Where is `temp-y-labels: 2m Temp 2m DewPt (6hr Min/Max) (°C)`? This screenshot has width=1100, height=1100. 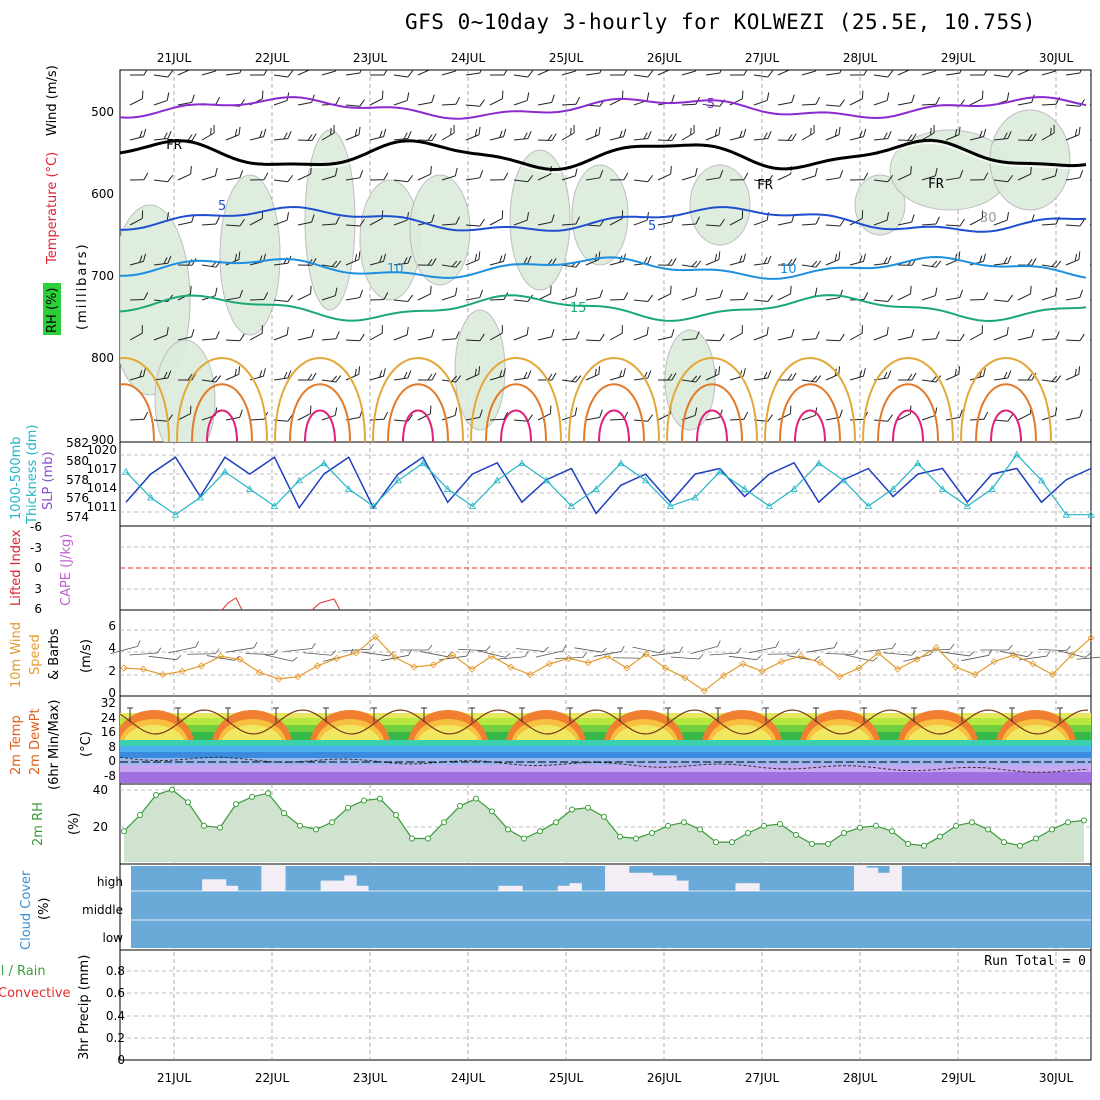
temp-y-labels: 2m Temp 2m DewPt (6hr Min/Max) (°C) is located at coordinates (51, 745).